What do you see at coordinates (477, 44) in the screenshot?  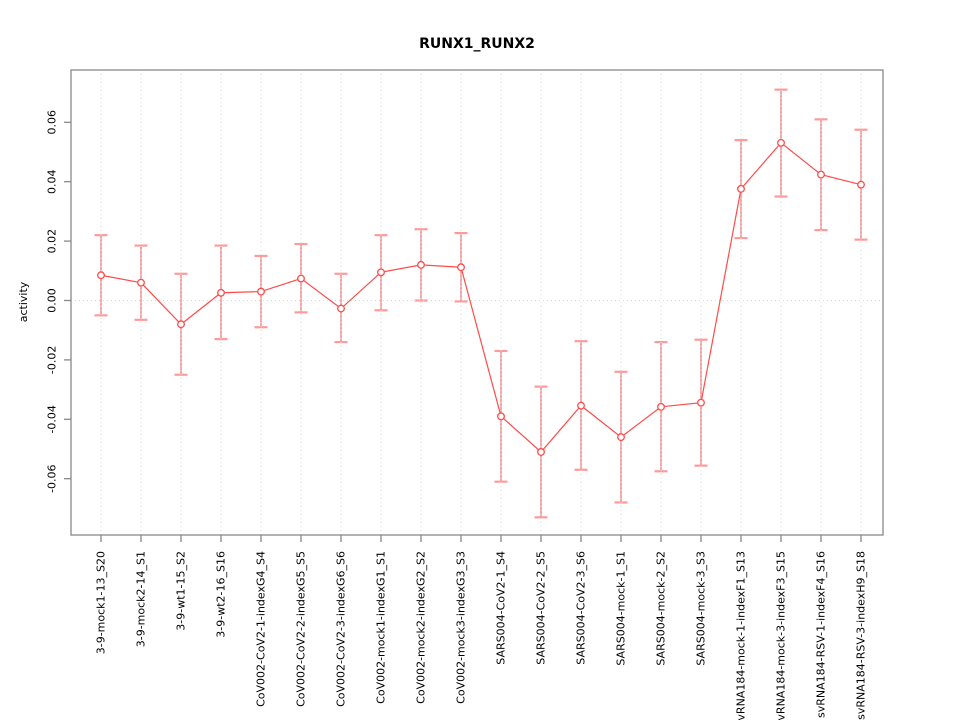 I see `chart-title: RUNX1_RUNX2` at bounding box center [477, 44].